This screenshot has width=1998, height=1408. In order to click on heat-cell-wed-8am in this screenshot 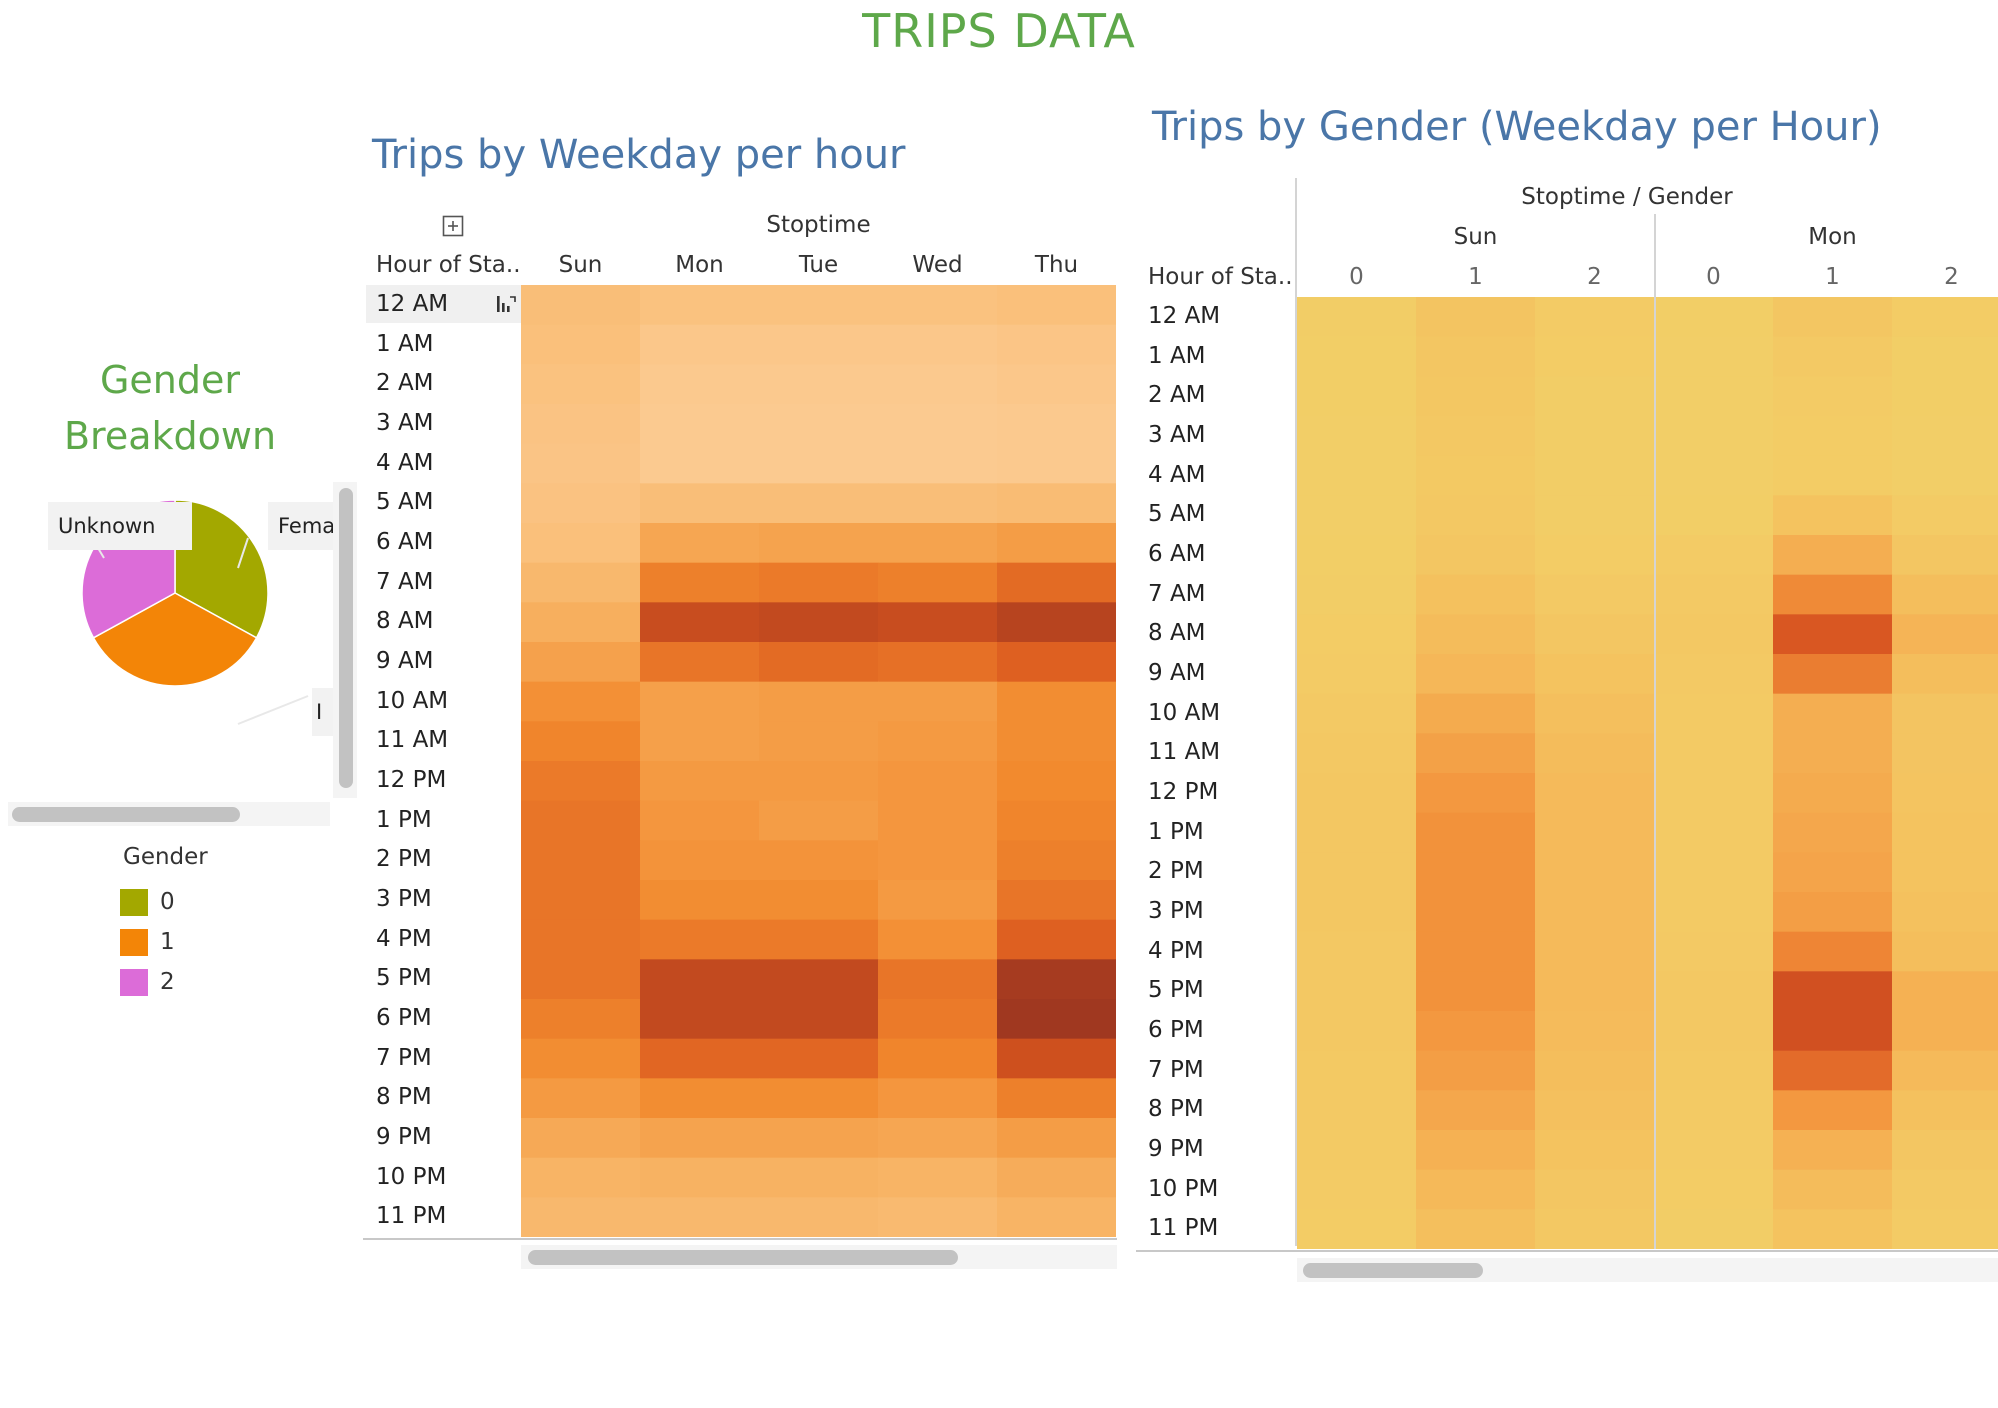, I will do `click(938, 622)`.